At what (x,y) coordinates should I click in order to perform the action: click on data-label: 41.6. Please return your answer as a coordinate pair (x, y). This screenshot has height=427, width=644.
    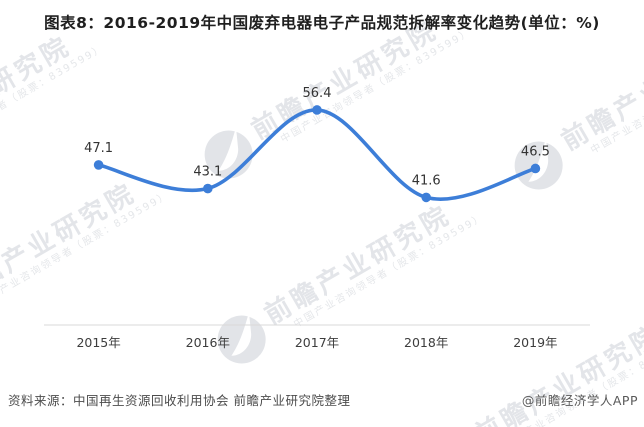
    Looking at the image, I should click on (426, 180).